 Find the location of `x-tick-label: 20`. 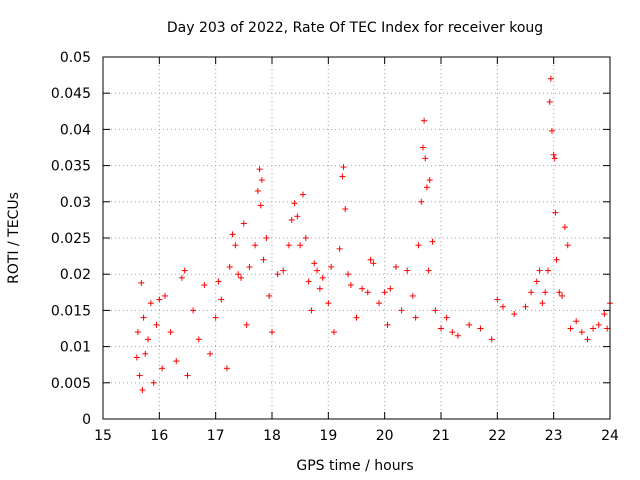

x-tick-label: 20 is located at coordinates (385, 436).